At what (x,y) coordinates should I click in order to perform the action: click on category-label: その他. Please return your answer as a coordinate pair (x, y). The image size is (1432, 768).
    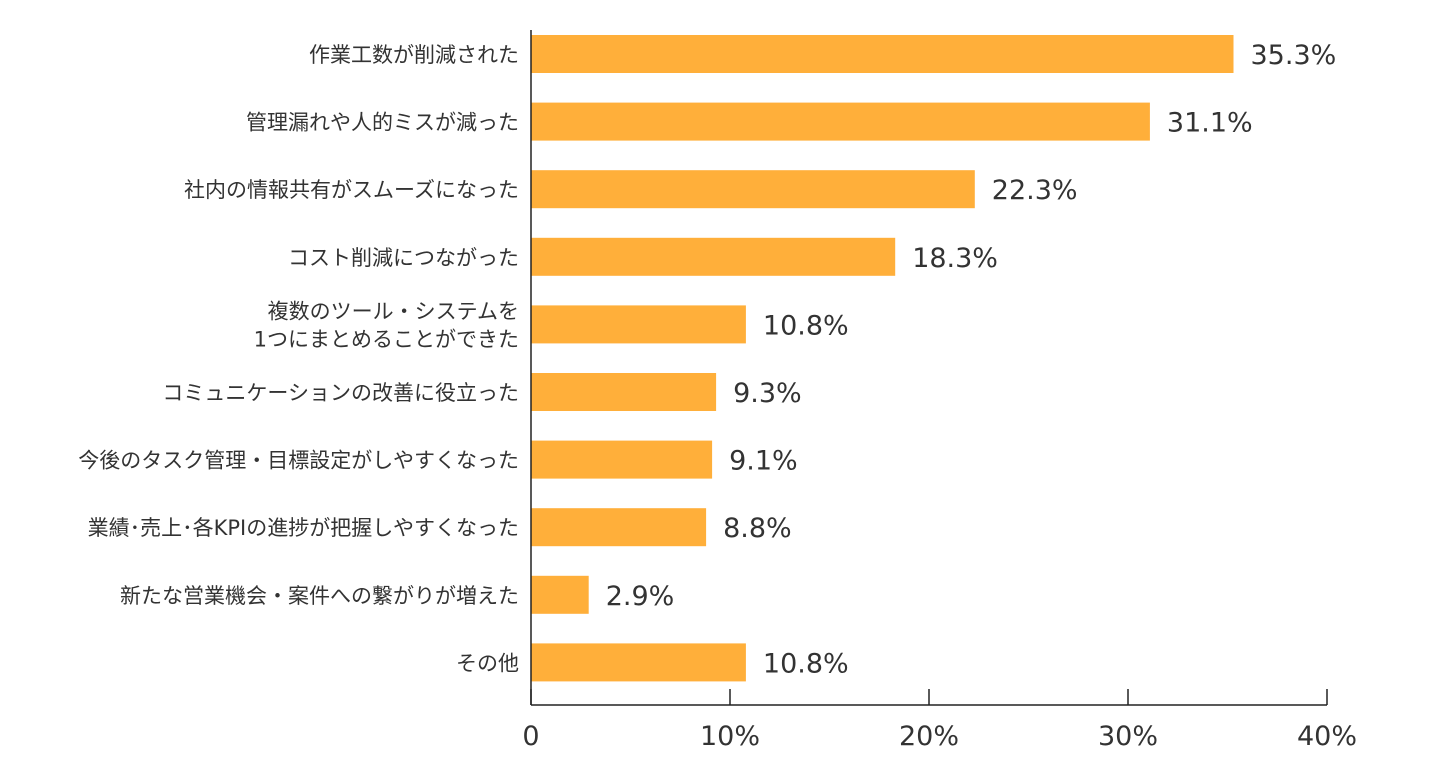
    Looking at the image, I should click on (487, 663).